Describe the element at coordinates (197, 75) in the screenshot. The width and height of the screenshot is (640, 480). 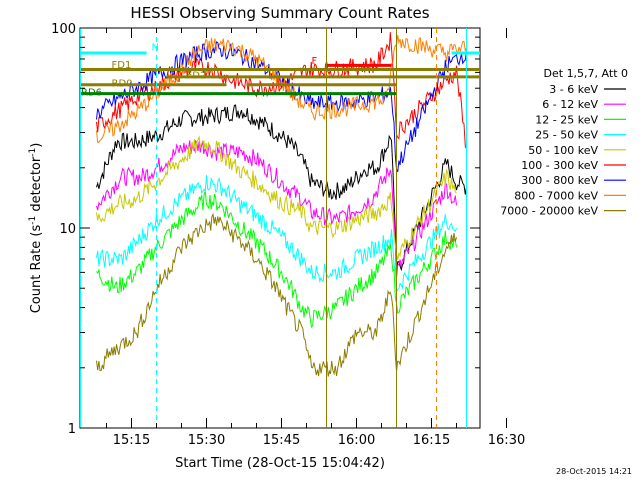
I see `flag-label: FD2` at that location.